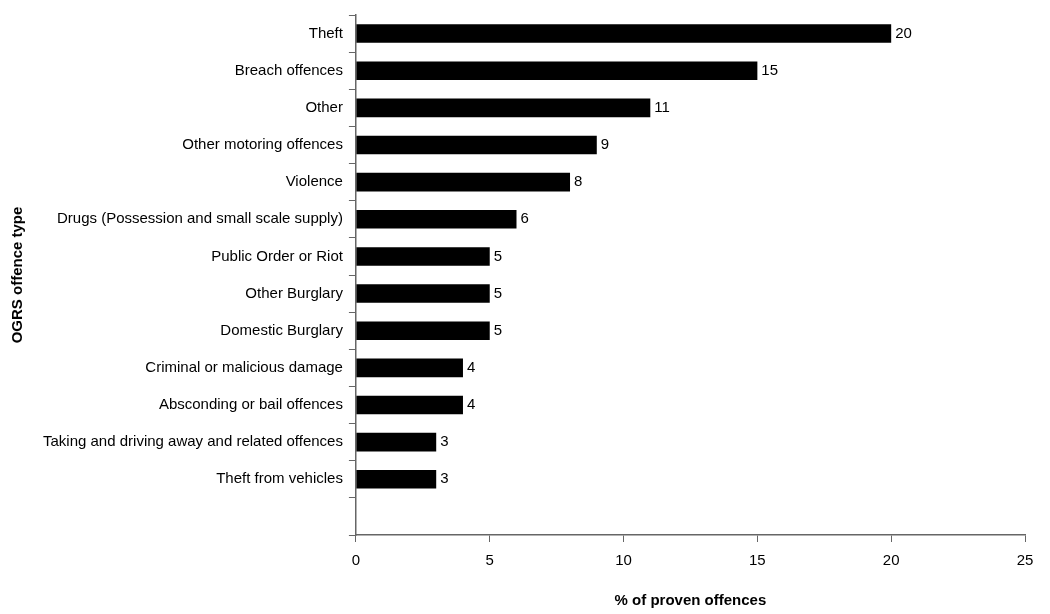 The height and width of the screenshot is (614, 1050). I want to click on x-tick-label: 10, so click(623, 560).